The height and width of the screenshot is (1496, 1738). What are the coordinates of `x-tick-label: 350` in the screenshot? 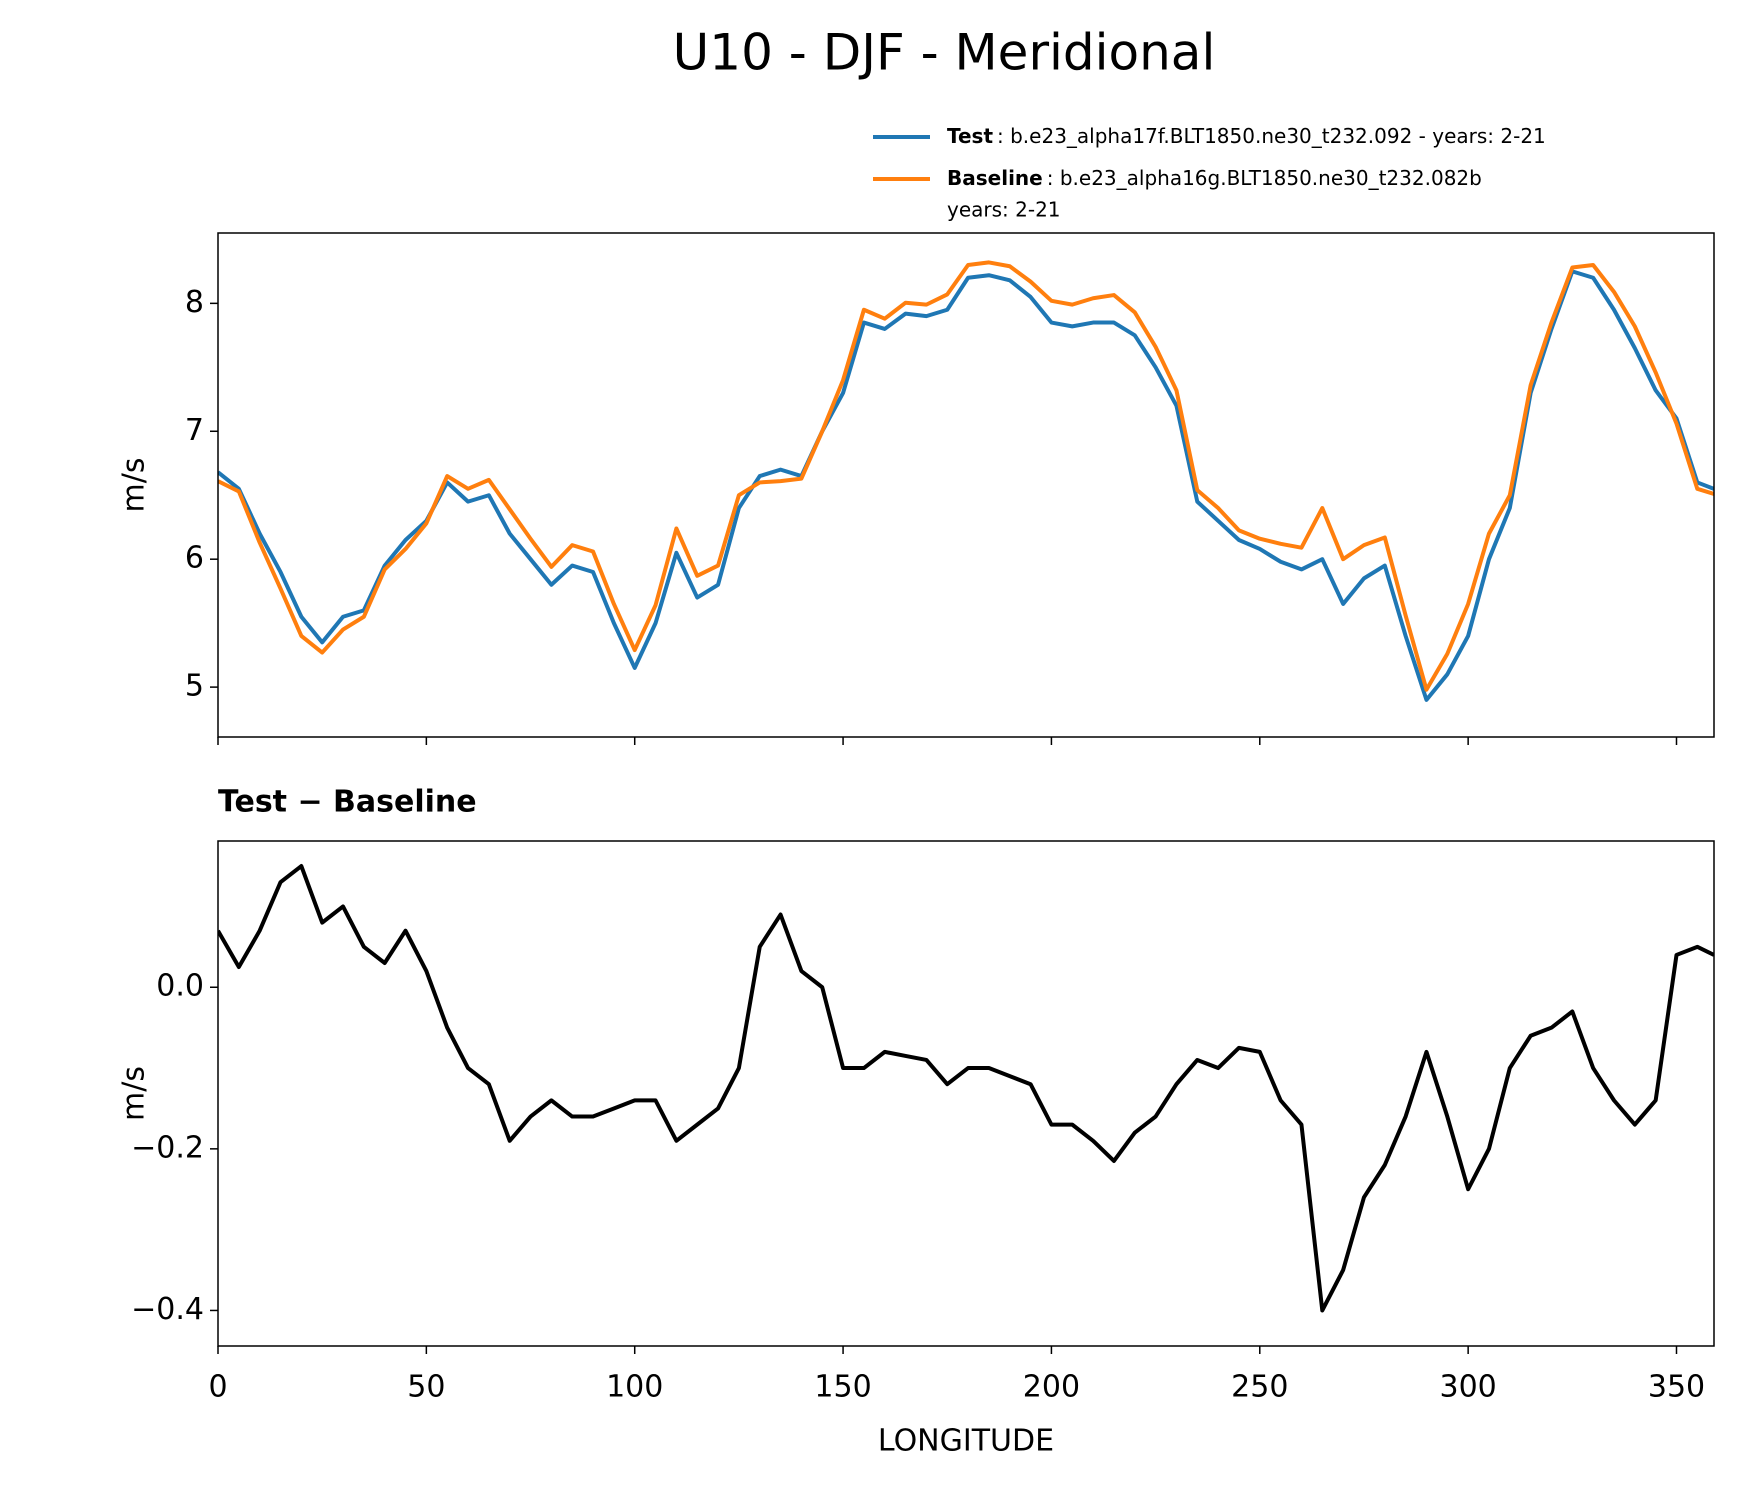 It's located at (1676, 1387).